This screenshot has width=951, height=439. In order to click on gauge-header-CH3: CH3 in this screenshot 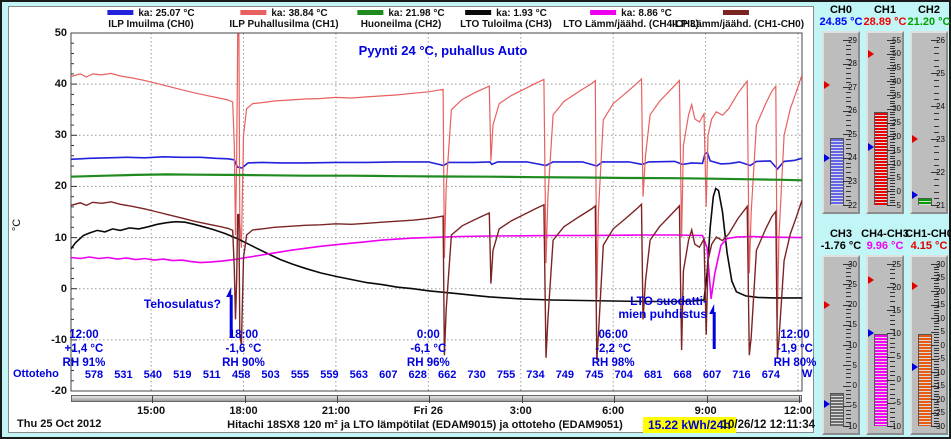, I will do `click(840, 234)`.